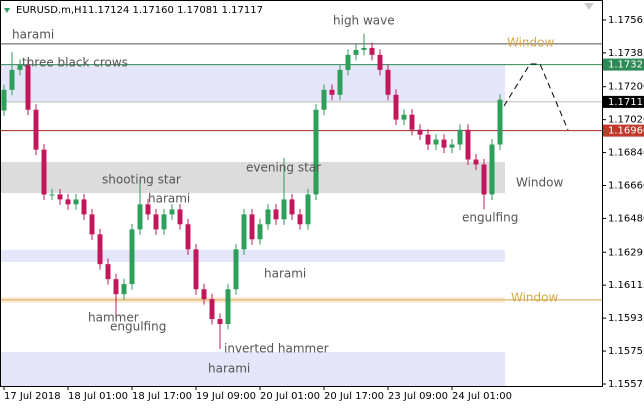  Describe the element at coordinates (626, 53) in the screenshot. I see `y-tick-label: 1.17385` at that location.